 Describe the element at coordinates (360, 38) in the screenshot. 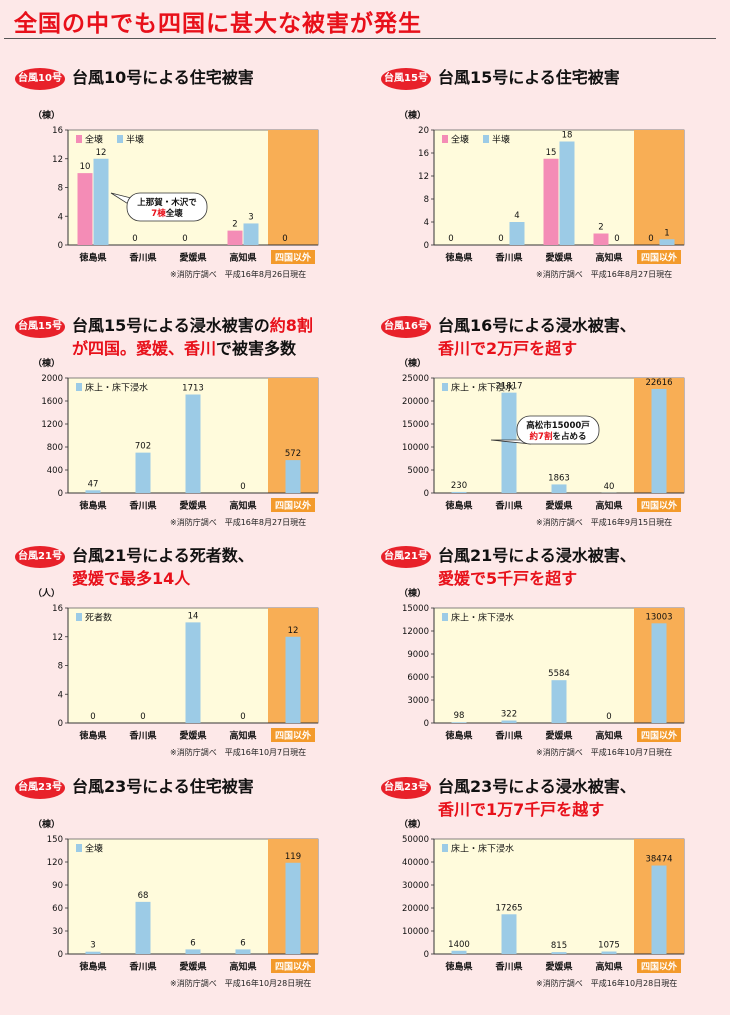

I see `title-divider` at that location.